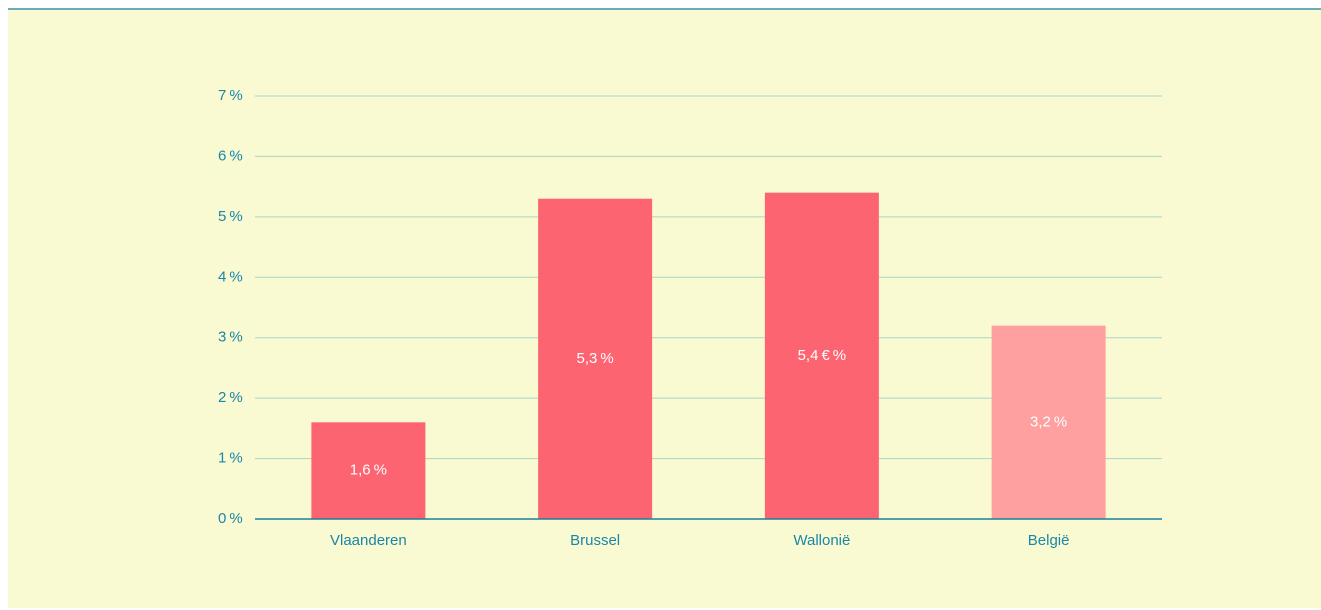 Image resolution: width=1321 pixels, height=610 pixels. Describe the element at coordinates (230, 216) in the screenshot. I see `y-tick-label: 5 %` at that location.